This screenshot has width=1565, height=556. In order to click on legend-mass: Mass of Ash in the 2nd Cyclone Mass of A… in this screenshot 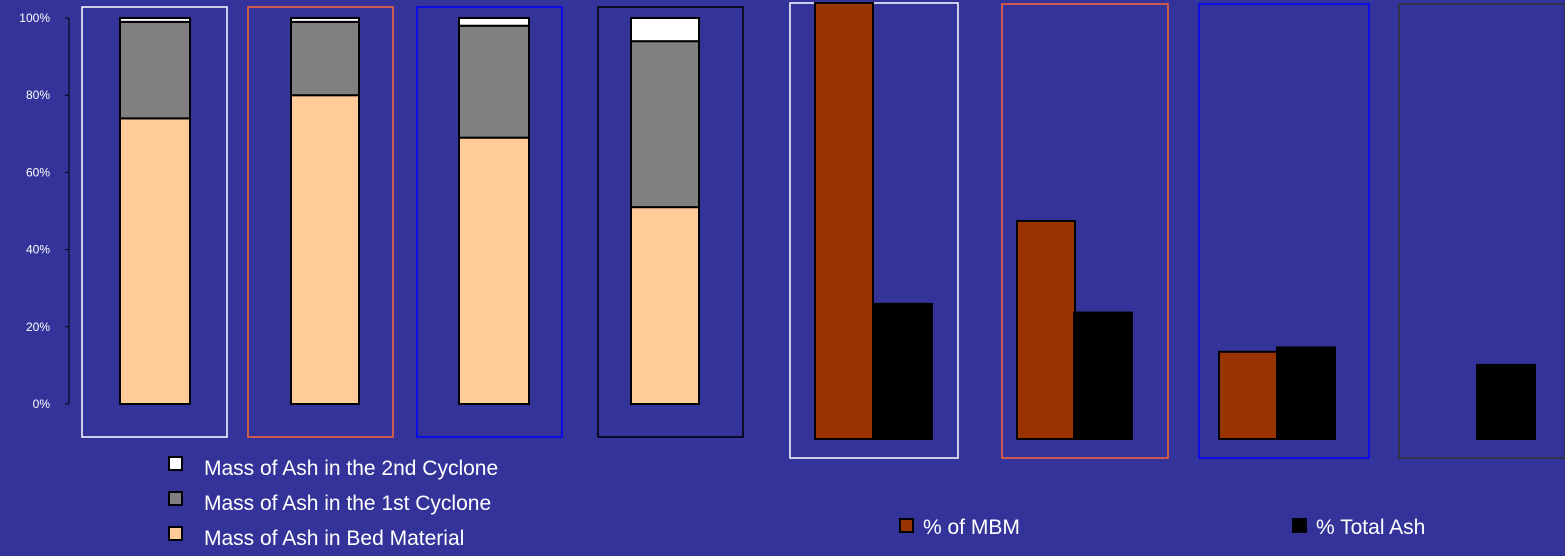, I will do `click(333, 503)`.